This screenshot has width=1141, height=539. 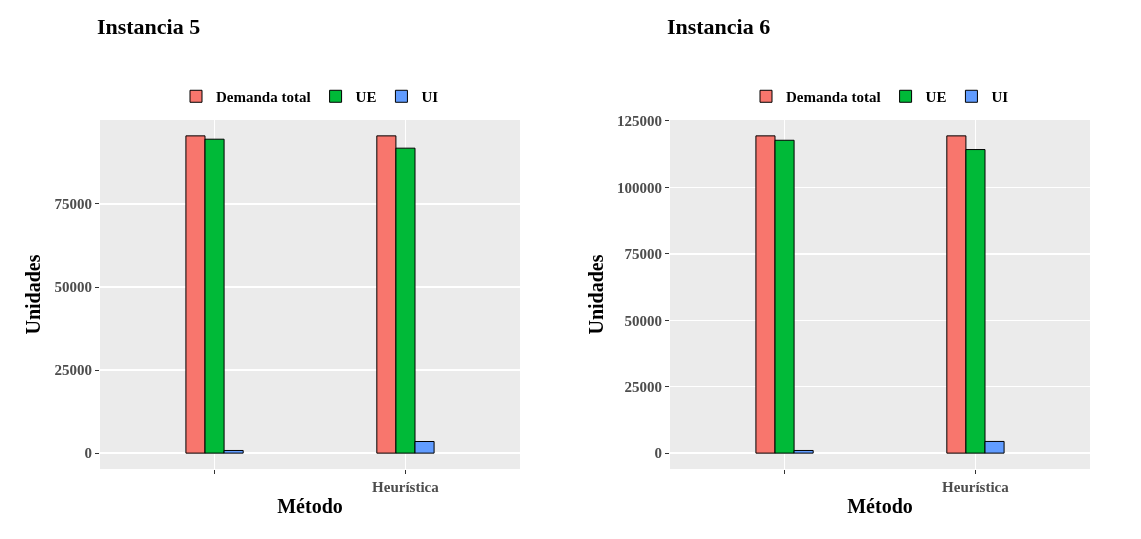 I want to click on y-tick-label: 100000, so click(x=639, y=187).